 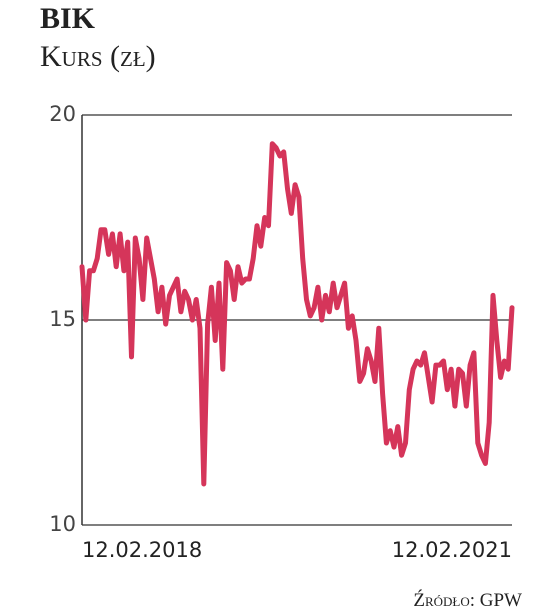 What do you see at coordinates (62, 319) in the screenshot?
I see `y-tick-label: 15` at bounding box center [62, 319].